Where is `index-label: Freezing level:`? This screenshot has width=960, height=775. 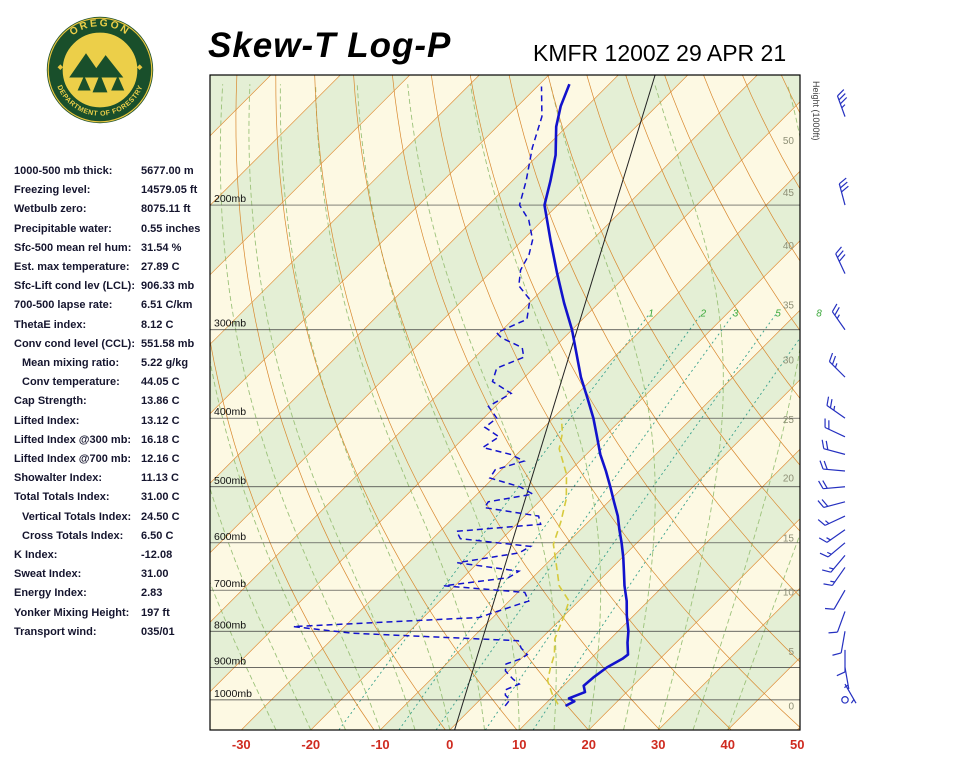
index-label: Freezing level: is located at coordinates (77, 190).